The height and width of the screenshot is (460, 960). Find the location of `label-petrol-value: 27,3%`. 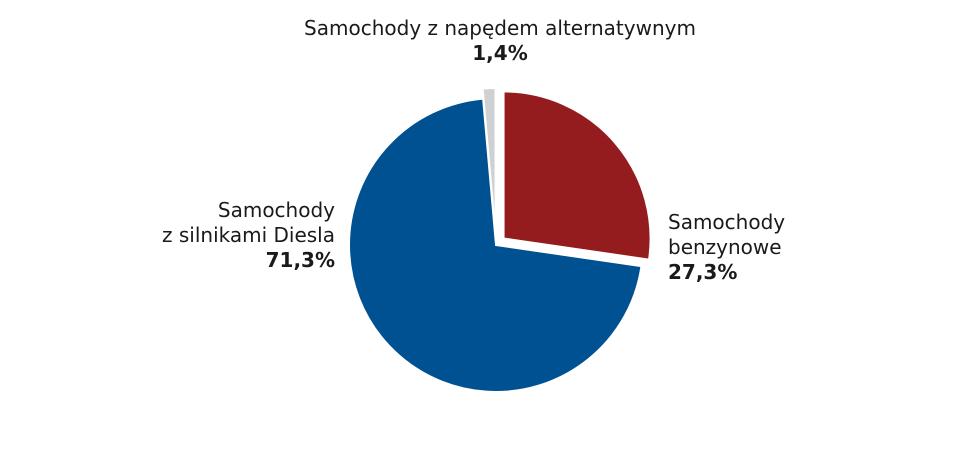

label-petrol-value: 27,3% is located at coordinates (703, 272).